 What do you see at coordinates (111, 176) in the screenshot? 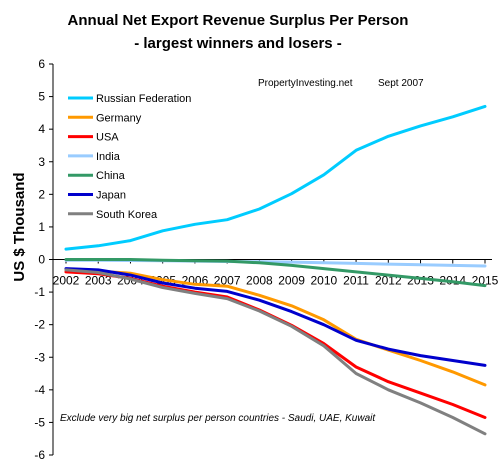
I see `legend-label: China` at bounding box center [111, 176].